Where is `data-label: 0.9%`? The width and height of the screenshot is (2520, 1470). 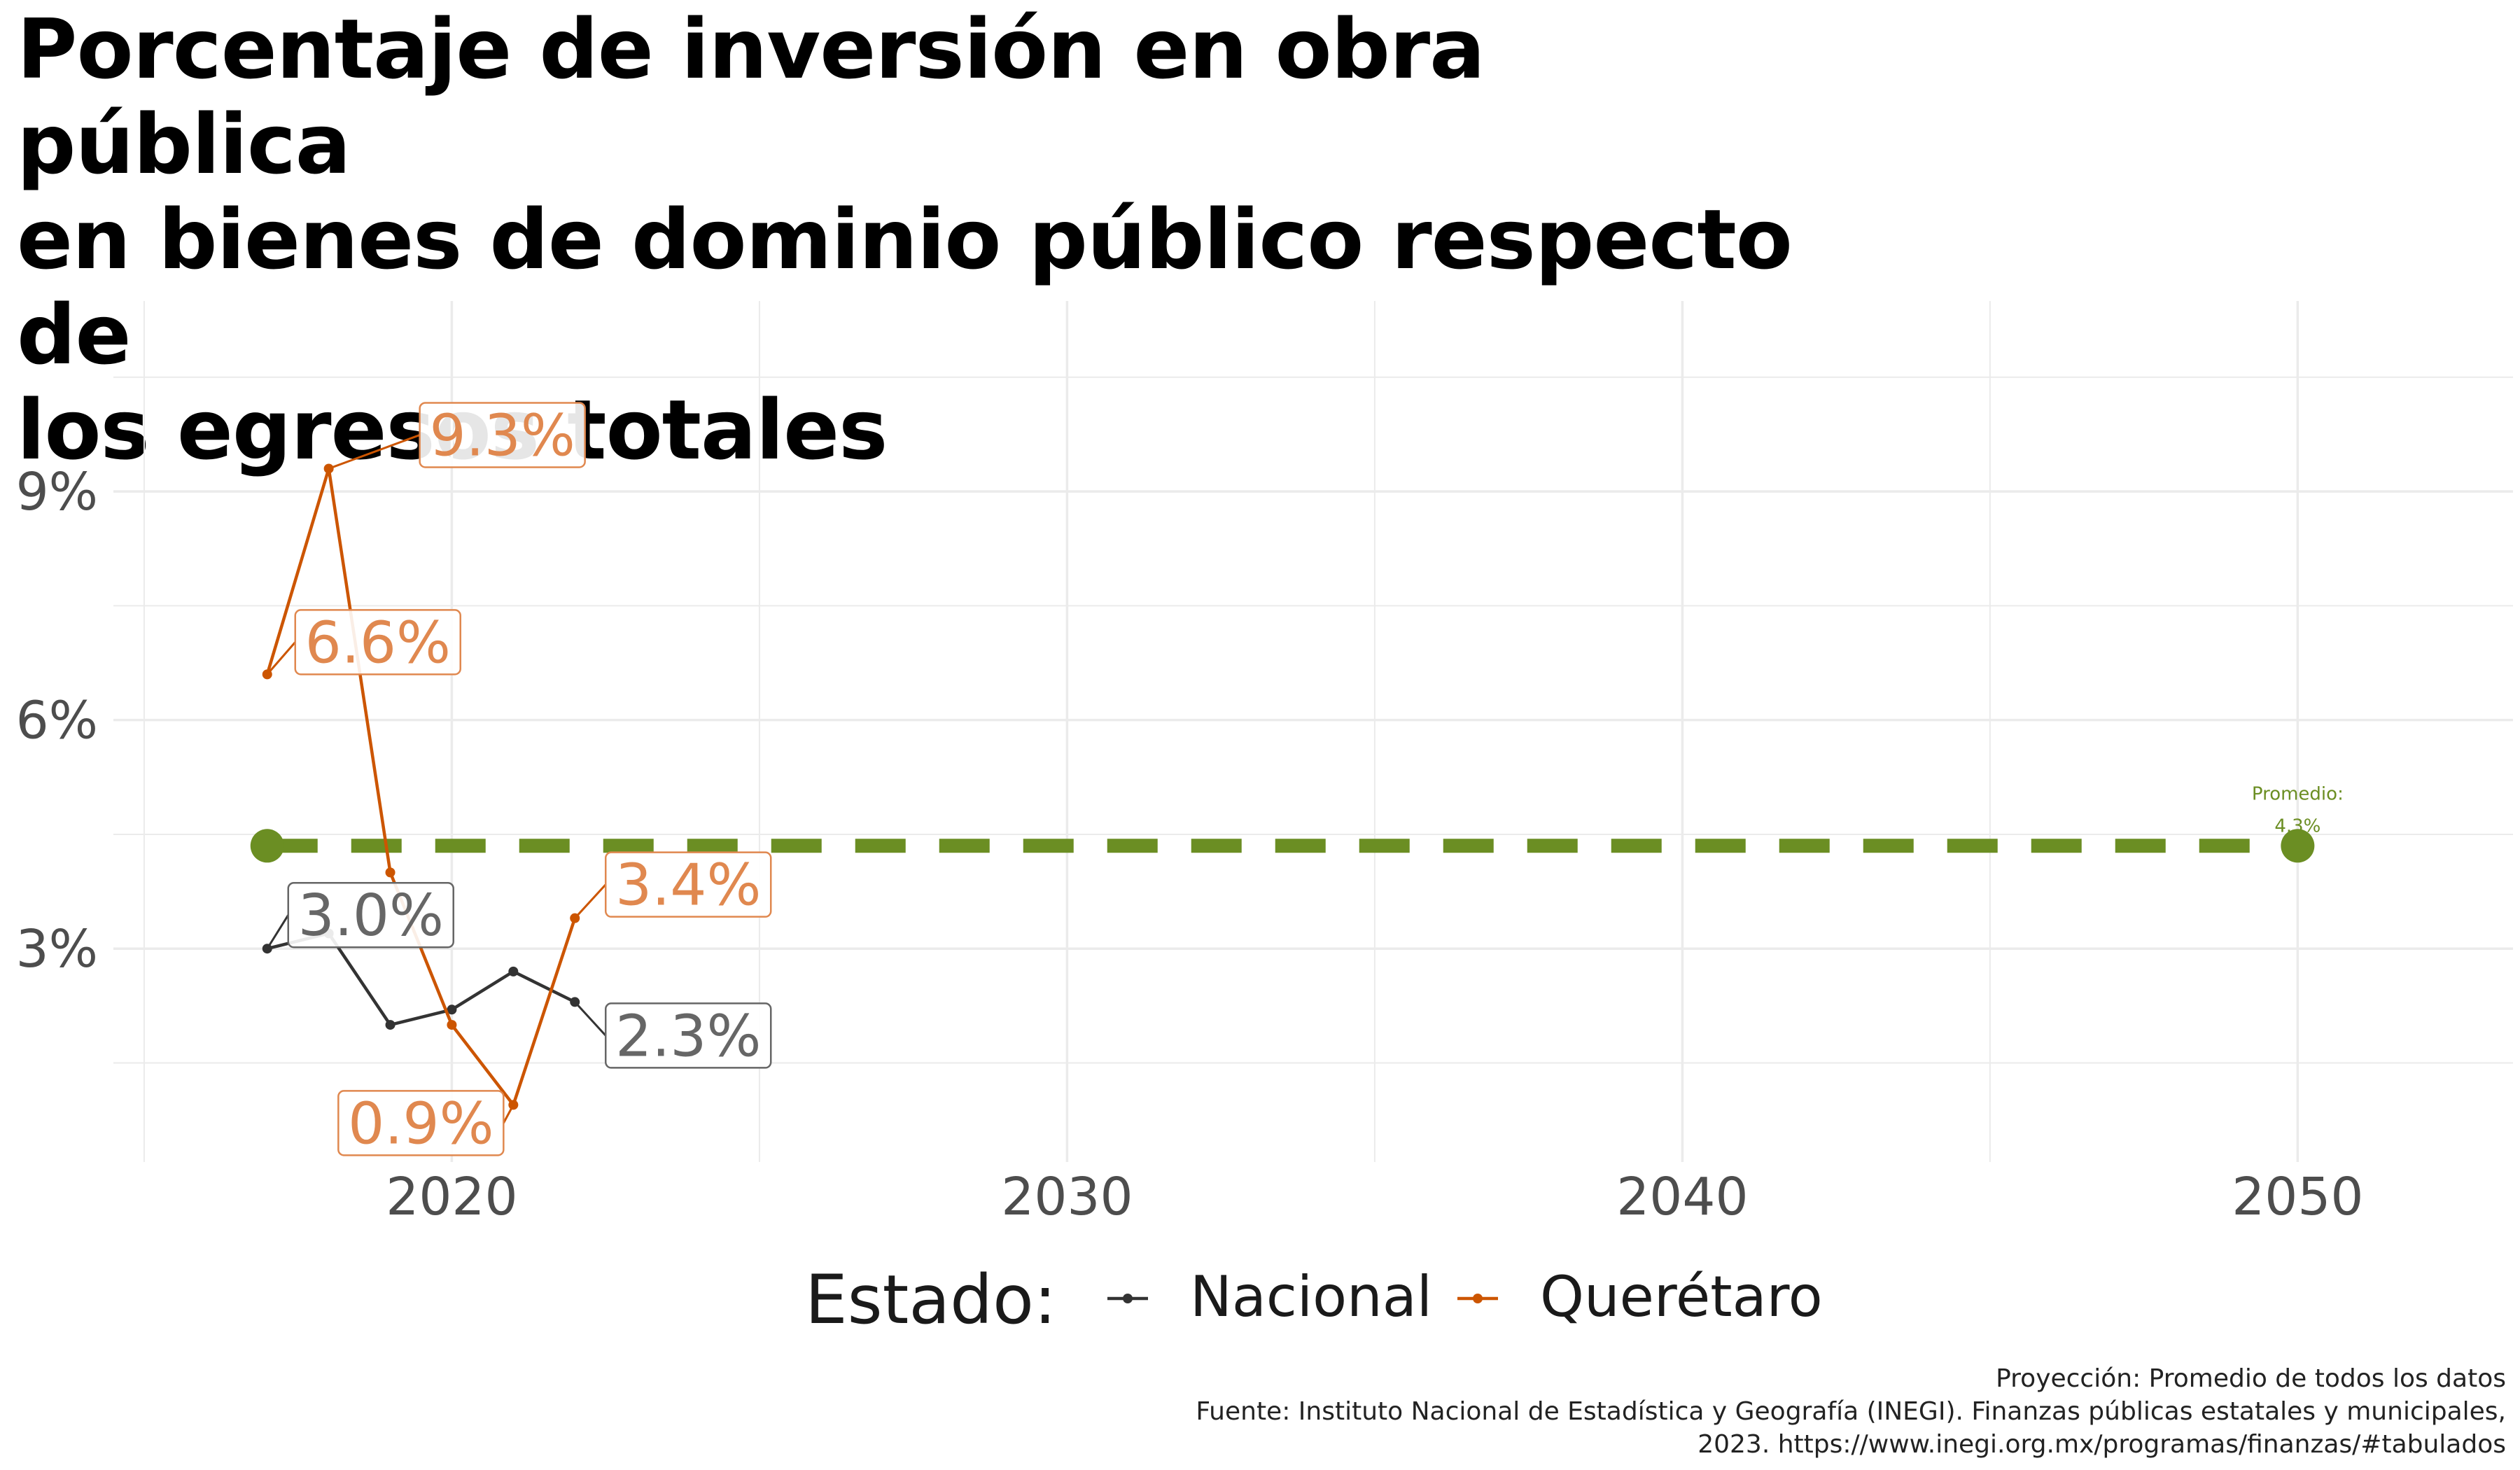
data-label: 0.9% is located at coordinates (420, 1124).